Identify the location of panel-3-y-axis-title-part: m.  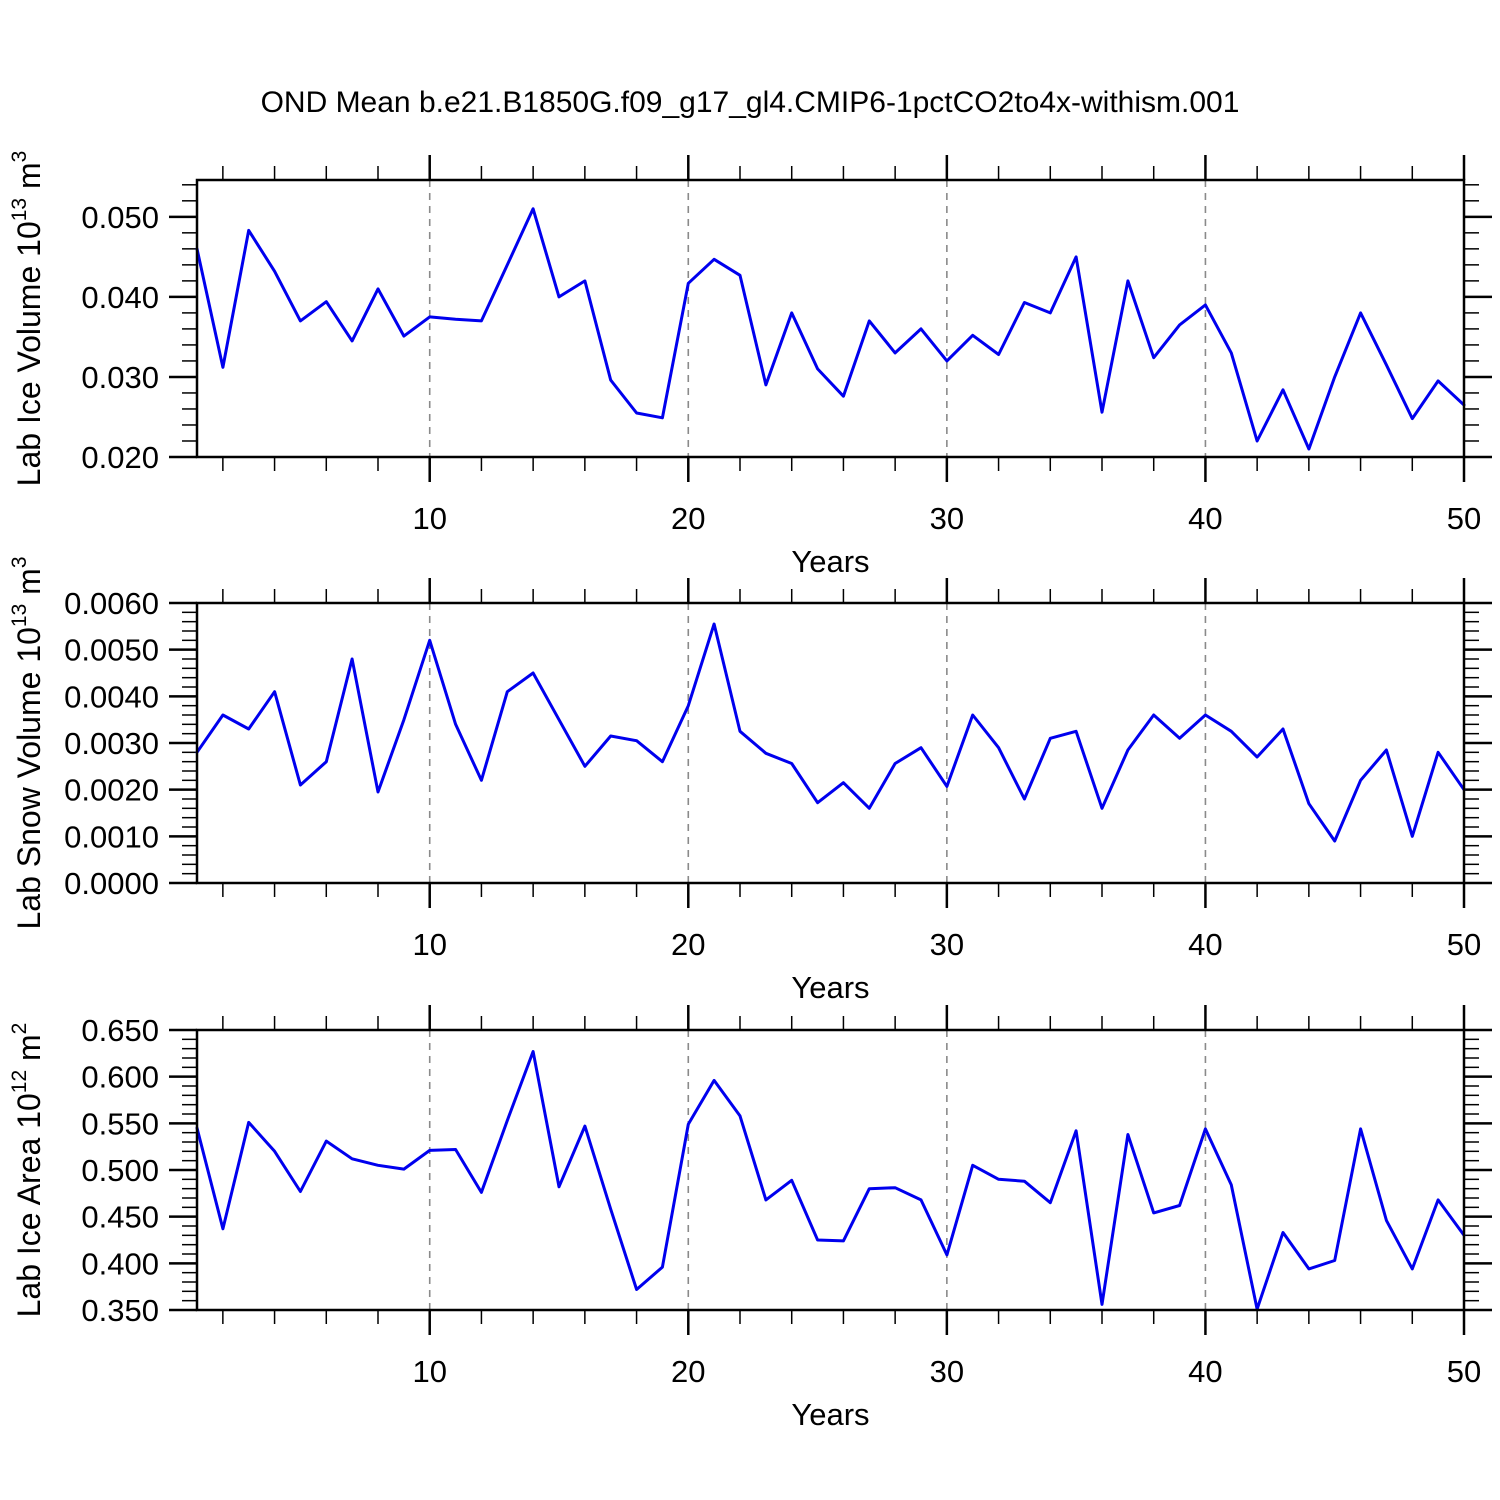
(29, 1052).